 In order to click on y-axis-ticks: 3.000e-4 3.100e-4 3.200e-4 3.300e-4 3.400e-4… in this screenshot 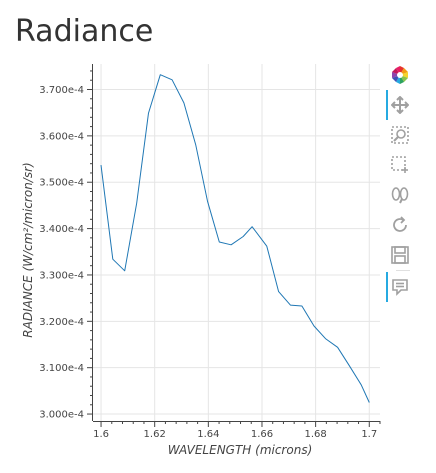, I will do `click(66, 245)`.